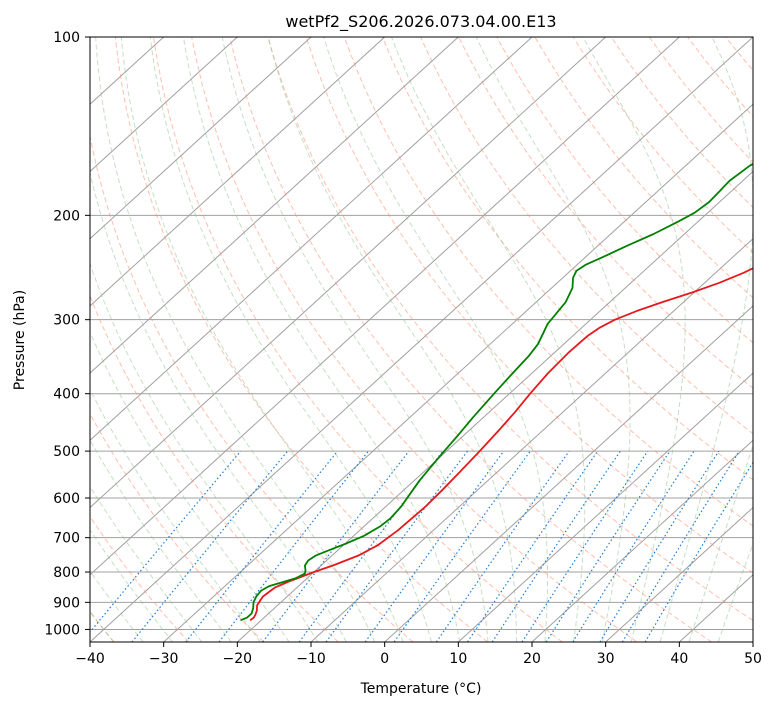  What do you see at coordinates (458, 659) in the screenshot?
I see `x-tick-label: 10` at bounding box center [458, 659].